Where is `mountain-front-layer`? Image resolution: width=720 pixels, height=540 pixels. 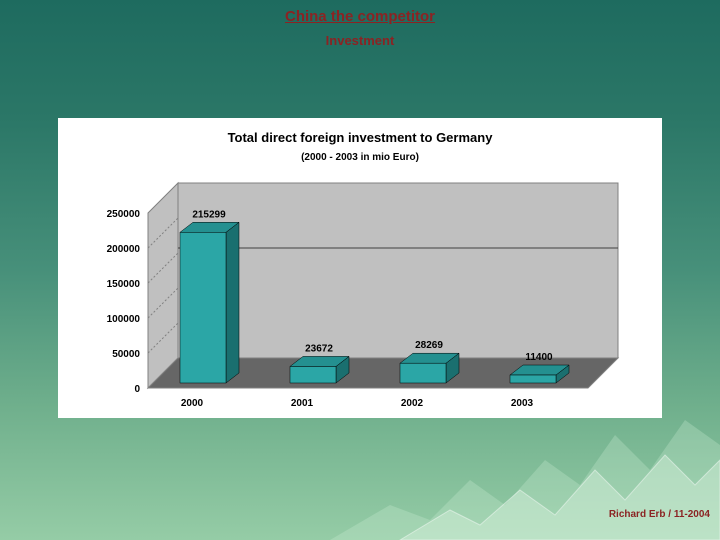
mountain-front-layer is located at coordinates (559, 497).